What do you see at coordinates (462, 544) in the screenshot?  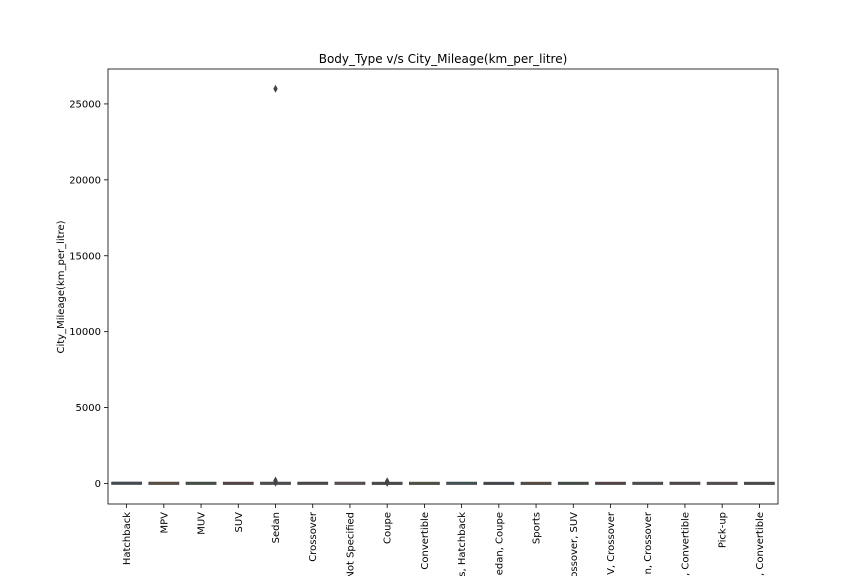 I see `x-tick-label: s, Hatchback` at bounding box center [462, 544].